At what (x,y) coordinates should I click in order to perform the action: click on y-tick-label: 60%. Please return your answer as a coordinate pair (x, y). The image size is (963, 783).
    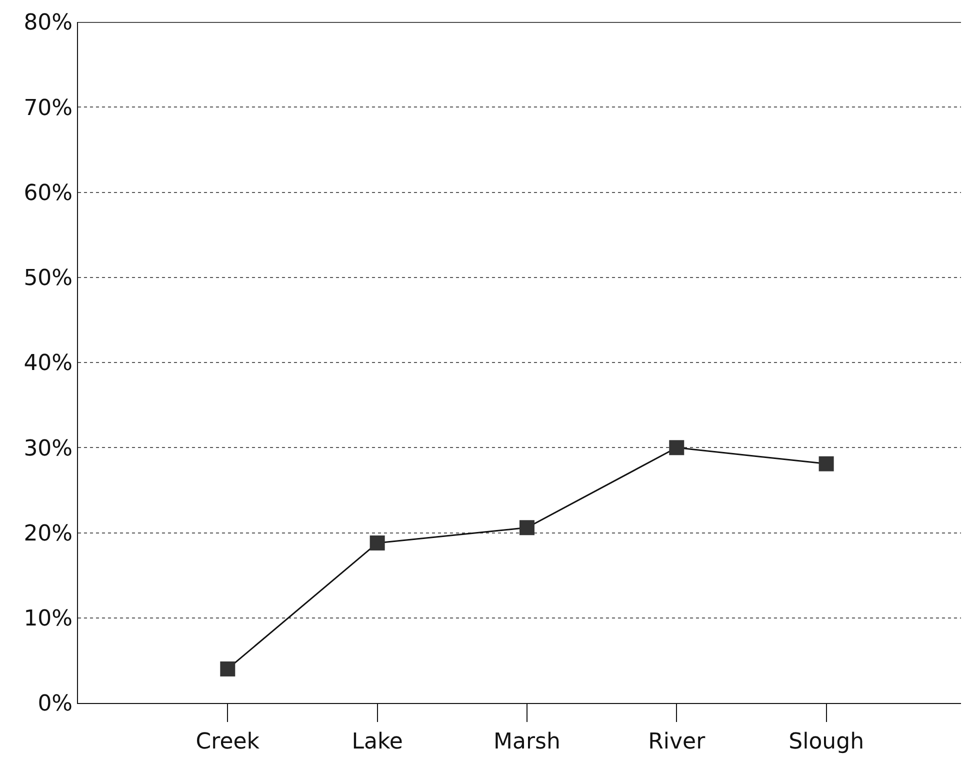
    Looking at the image, I should click on (48, 193).